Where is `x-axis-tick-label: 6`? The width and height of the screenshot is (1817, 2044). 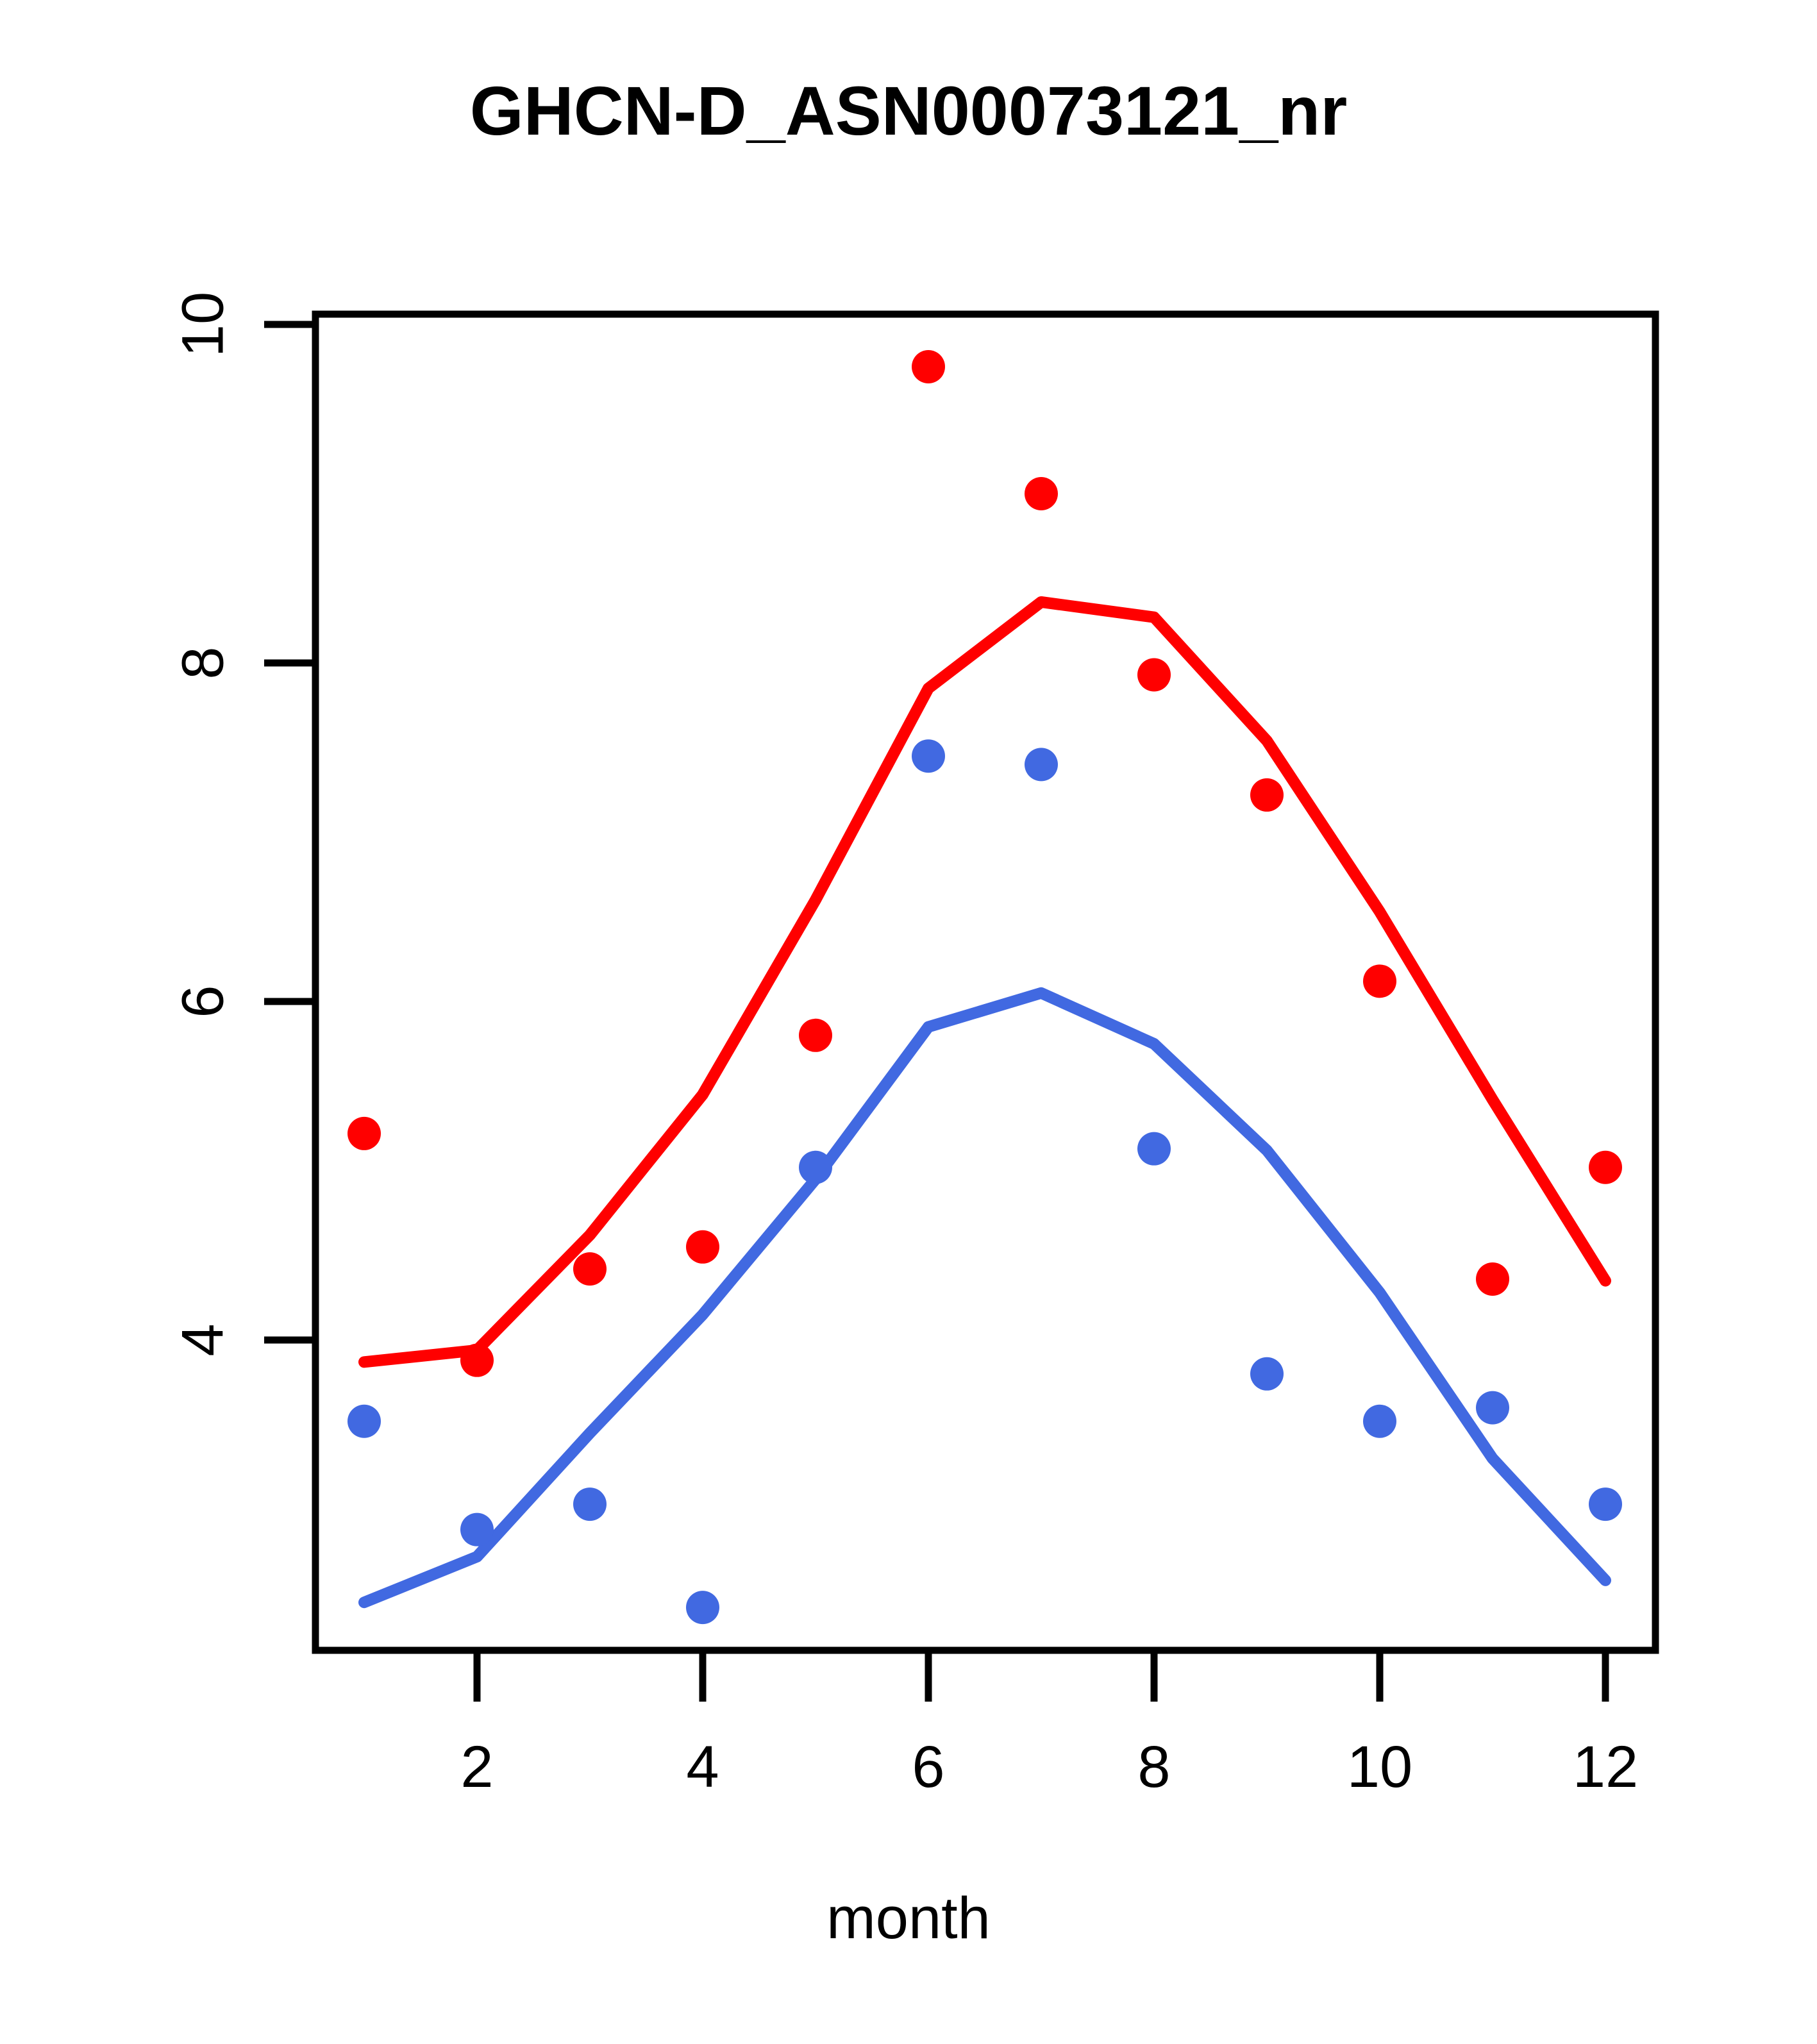
x-axis-tick-label: 6 is located at coordinates (929, 1767).